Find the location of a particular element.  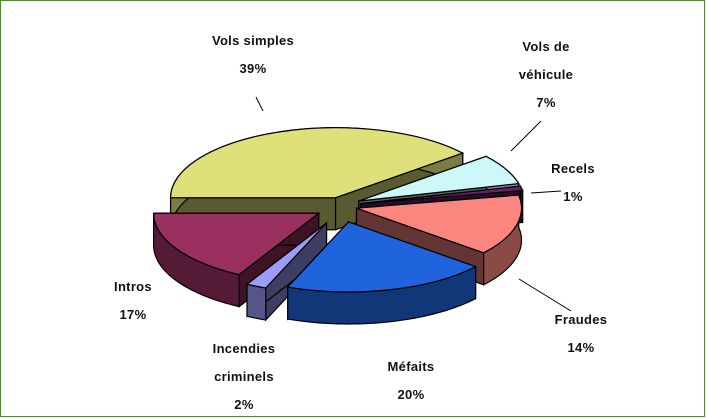

slice-label-6: Incendies criminels 2% is located at coordinates (244, 376).